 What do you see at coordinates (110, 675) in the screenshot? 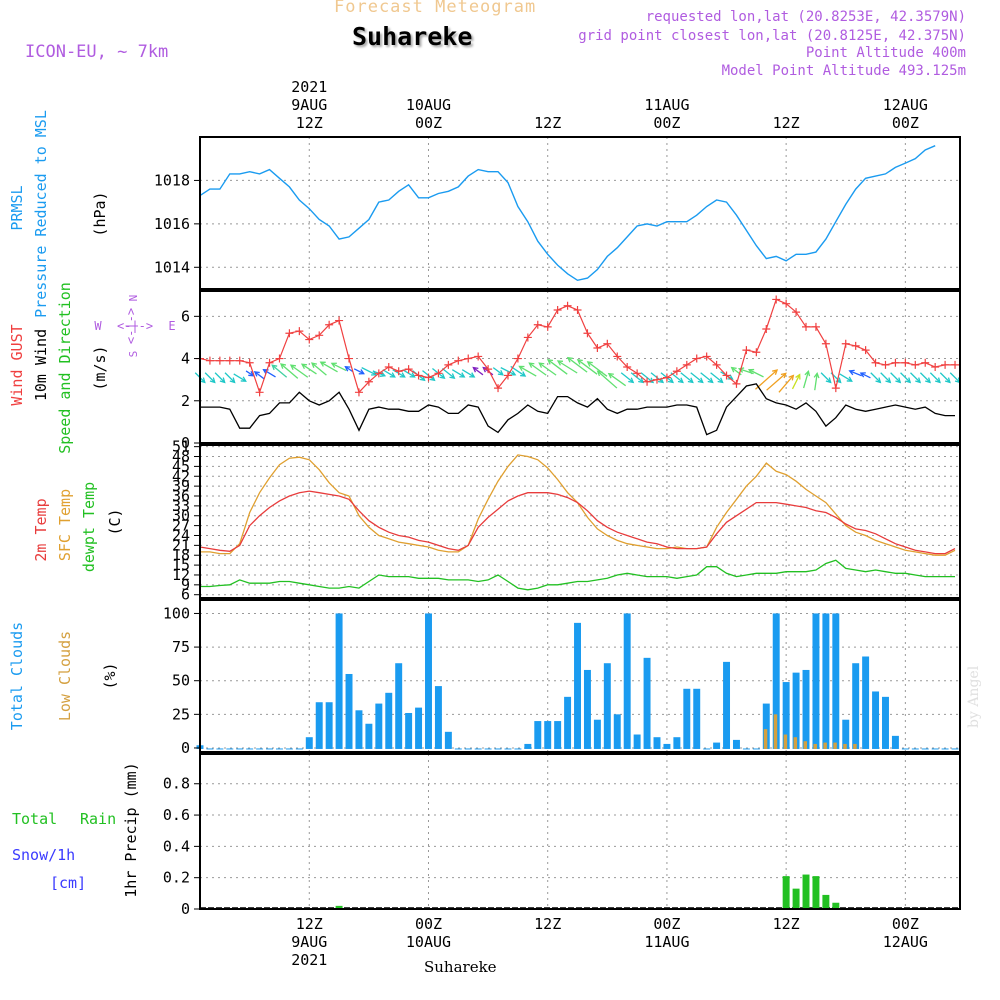
I see `clouds-units: (%)` at bounding box center [110, 675].